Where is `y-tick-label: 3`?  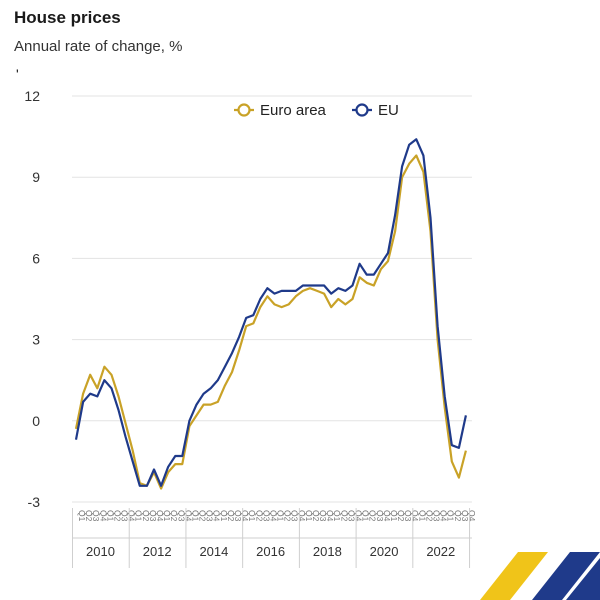 y-tick-label: 3 is located at coordinates (36, 340).